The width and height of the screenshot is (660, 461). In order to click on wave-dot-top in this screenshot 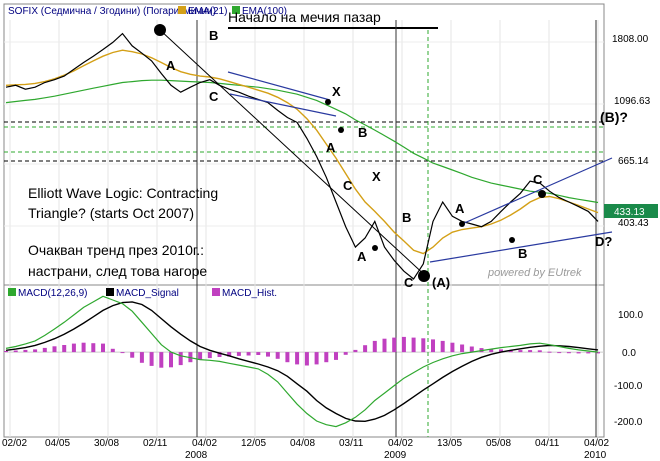, I will do `click(160, 30)`.